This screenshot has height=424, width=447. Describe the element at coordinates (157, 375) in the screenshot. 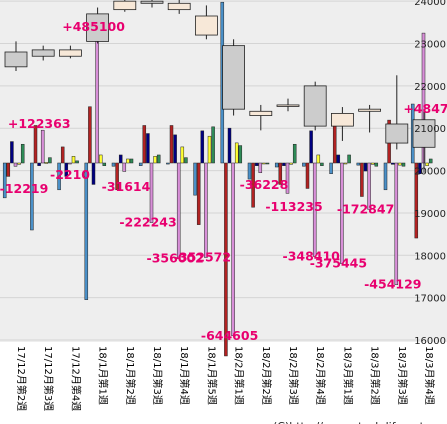

I see `x-tick-label-5: 18/1月第3週` at that location.